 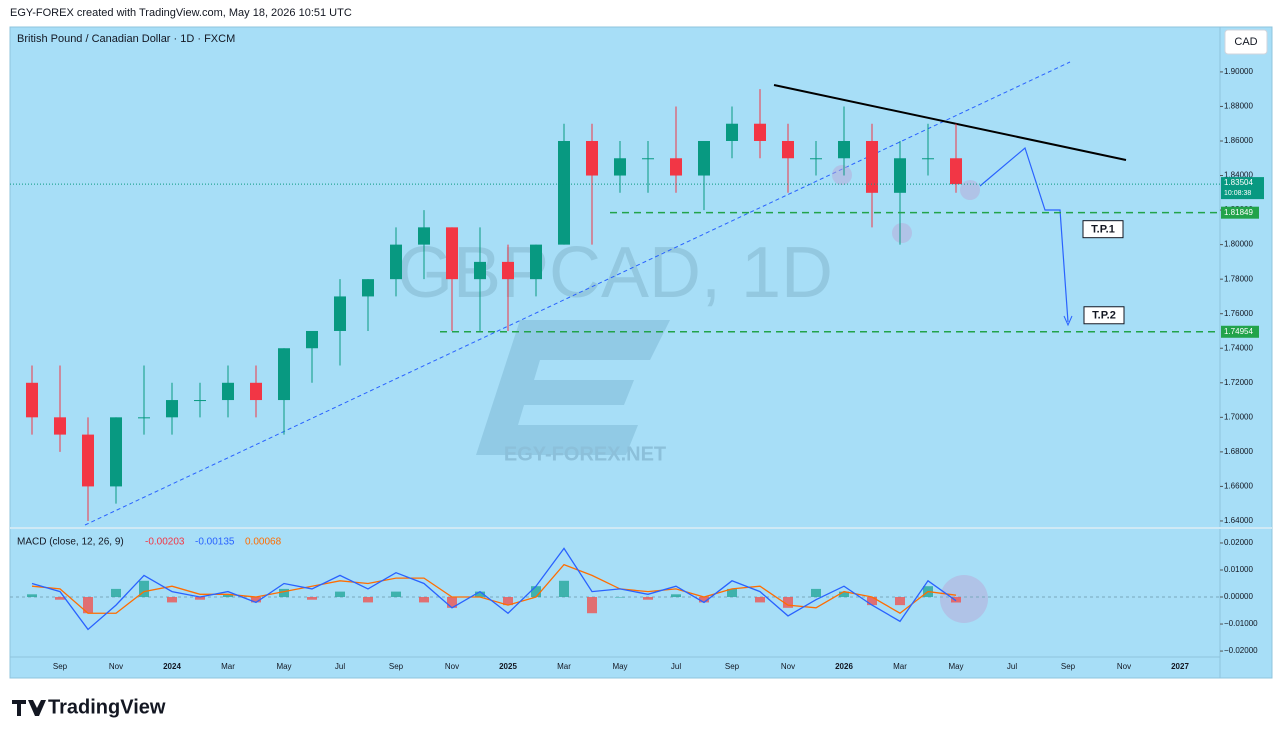 I want to click on last-price-label: 1.83504, so click(x=1238, y=182).